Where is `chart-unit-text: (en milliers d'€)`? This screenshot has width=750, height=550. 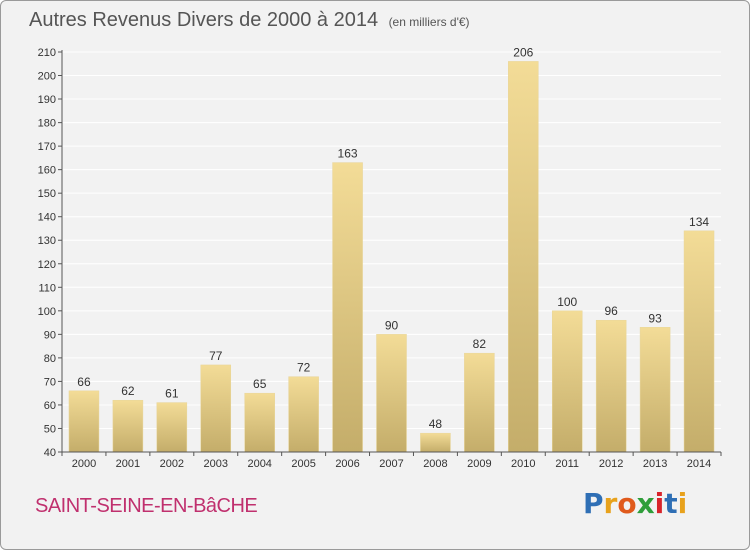
chart-unit-text: (en milliers d'€) is located at coordinates (429, 22).